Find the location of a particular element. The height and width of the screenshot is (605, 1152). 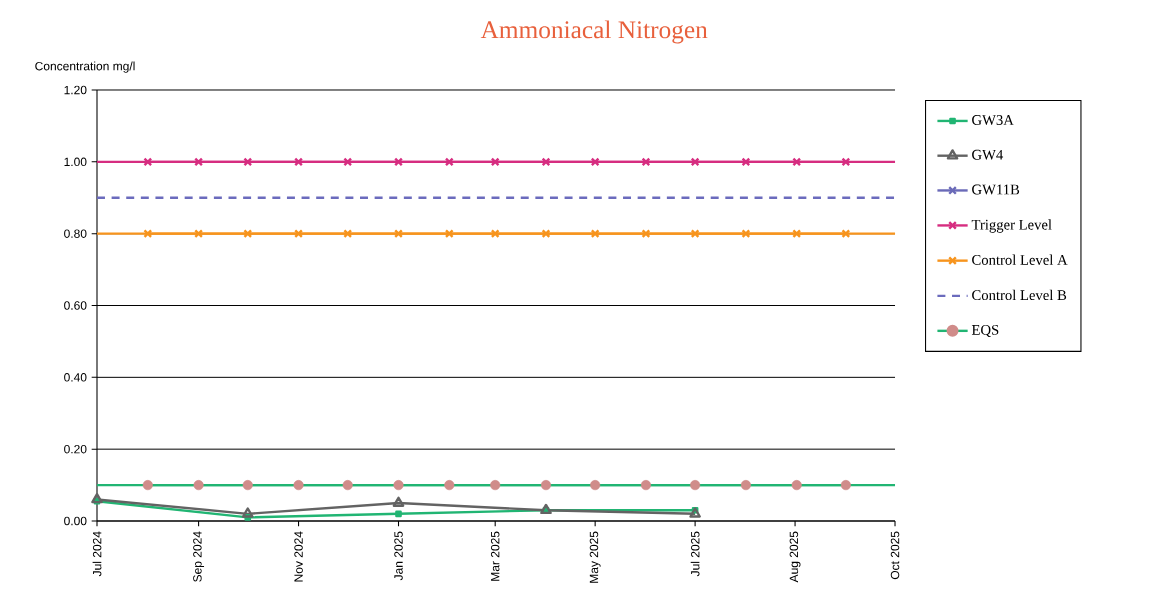

y-axis-title: Concentration mg/l is located at coordinates (85, 67).